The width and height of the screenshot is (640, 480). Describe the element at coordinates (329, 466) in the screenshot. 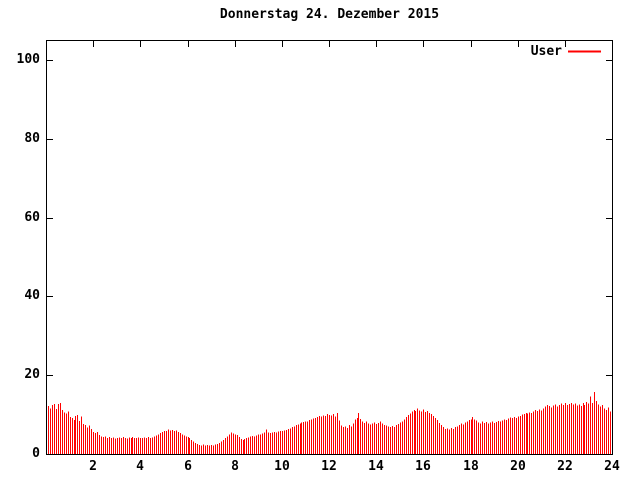

I see `x-tick-label: 12` at that location.